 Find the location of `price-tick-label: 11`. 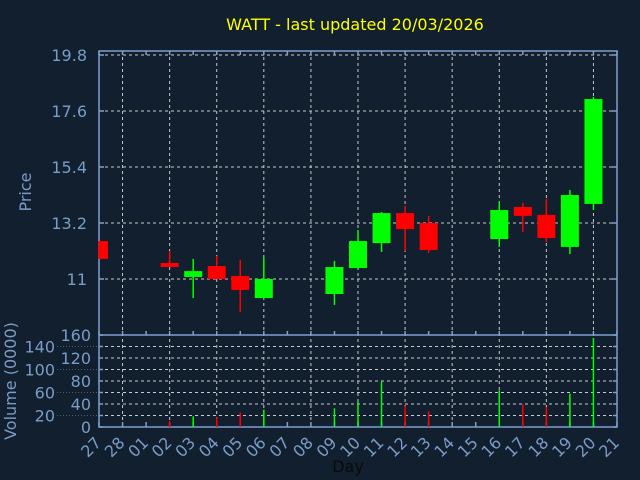

price-tick-label: 11 is located at coordinates (77, 279).